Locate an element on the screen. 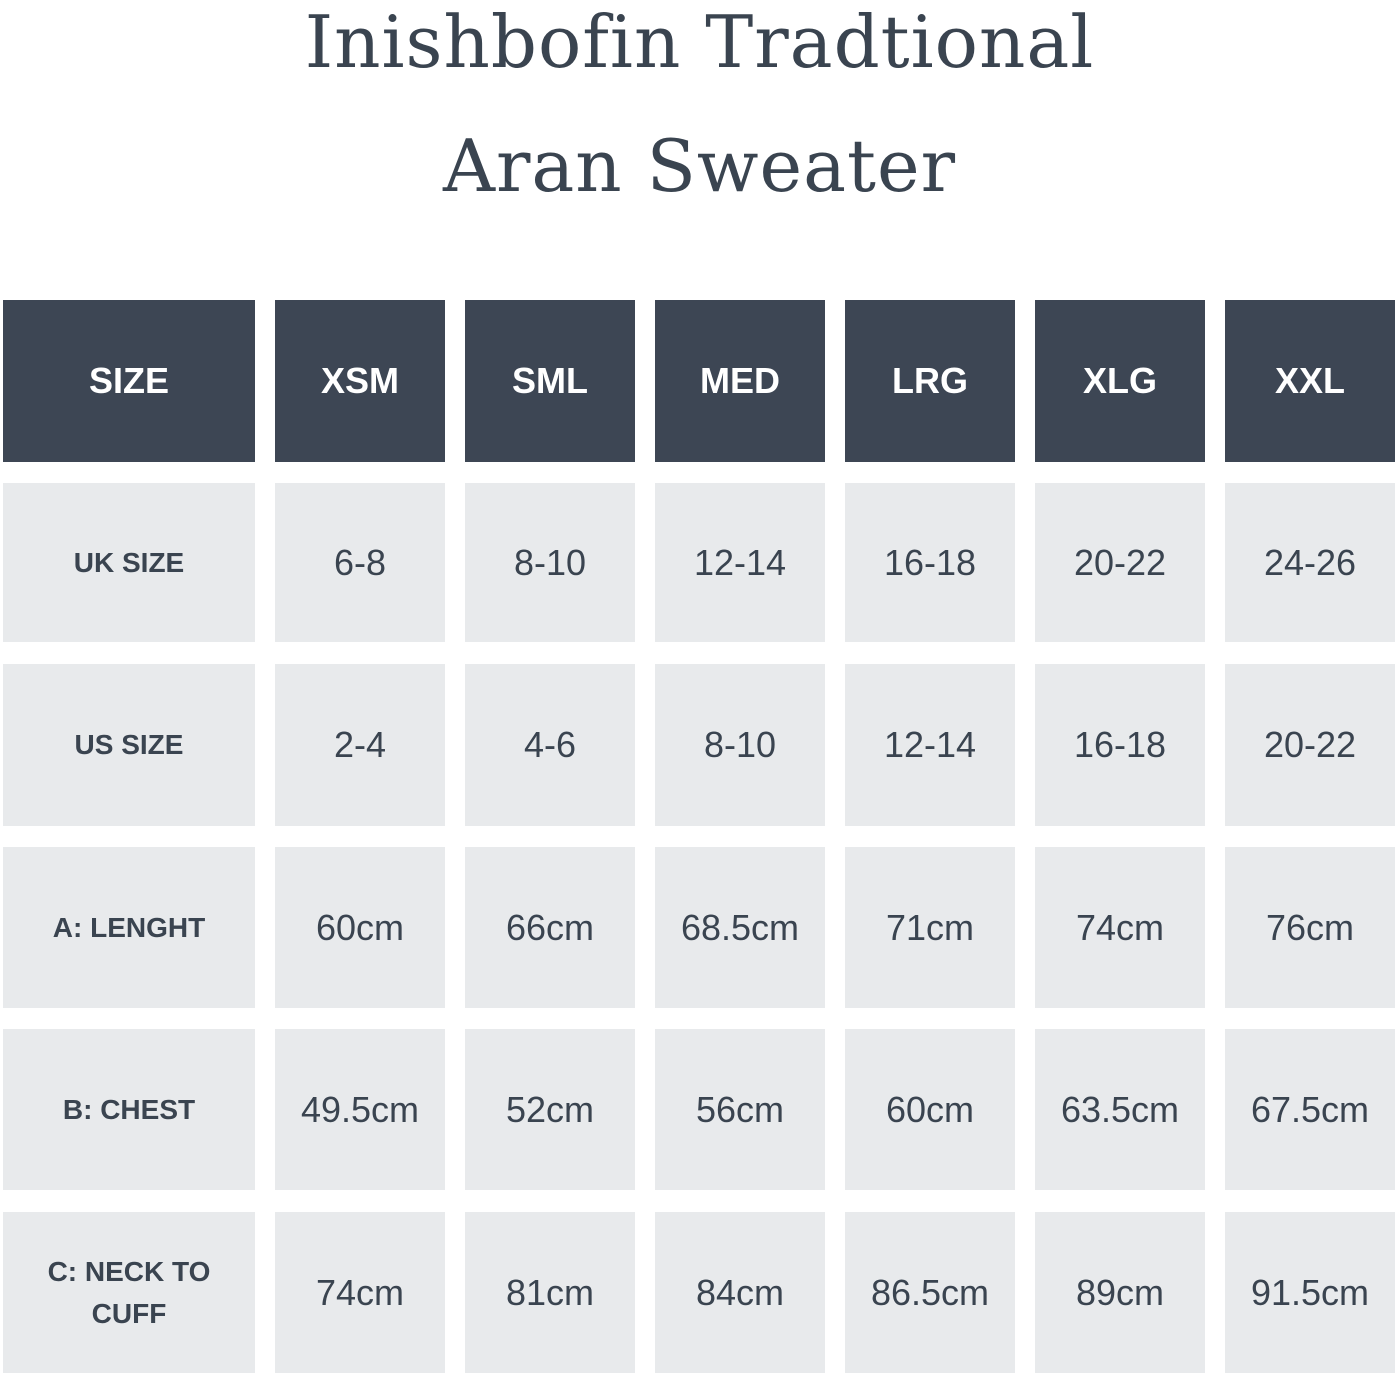  table-cell: 56cm is located at coordinates (740, 1109).